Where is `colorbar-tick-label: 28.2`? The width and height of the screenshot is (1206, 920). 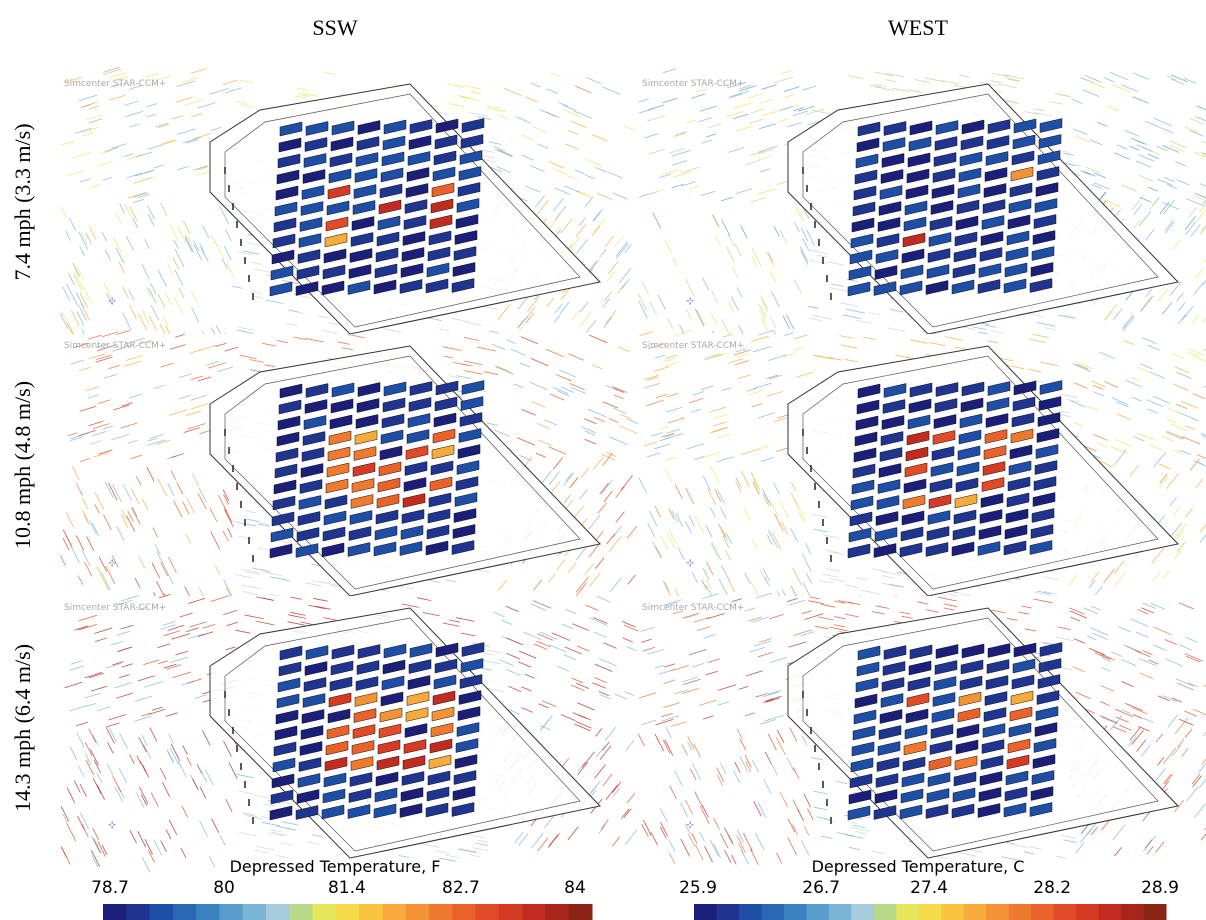
colorbar-tick-label: 28.2 is located at coordinates (1052, 888).